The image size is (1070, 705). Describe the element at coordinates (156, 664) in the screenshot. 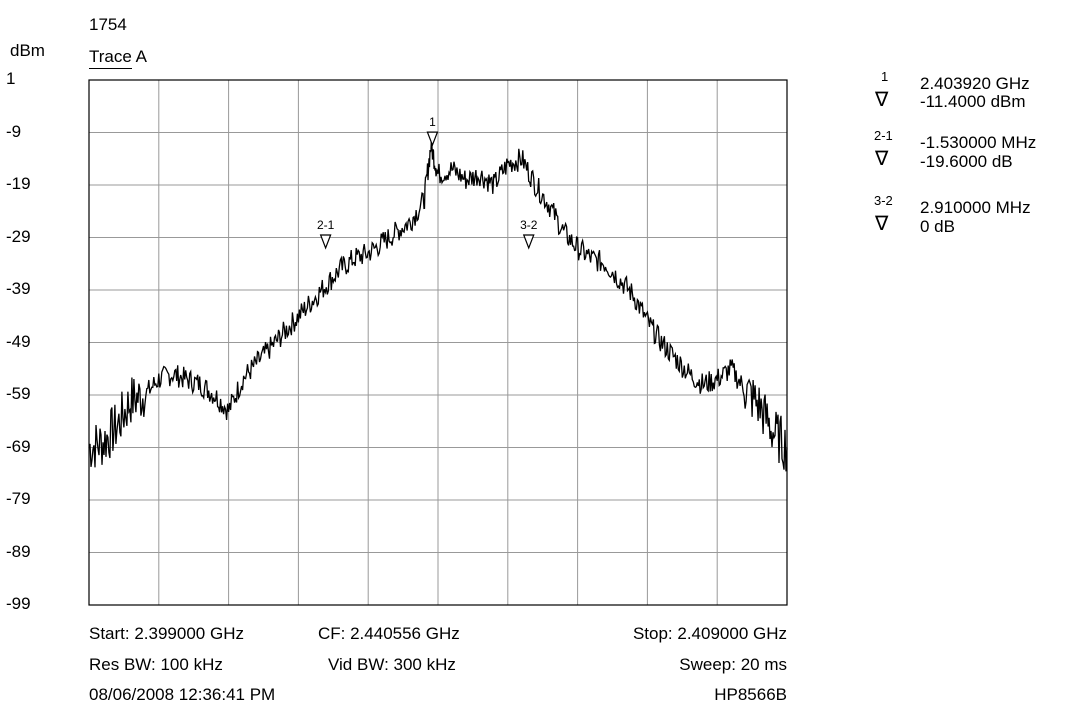

I see `res-bw: Res BW: 100 kHz` at that location.